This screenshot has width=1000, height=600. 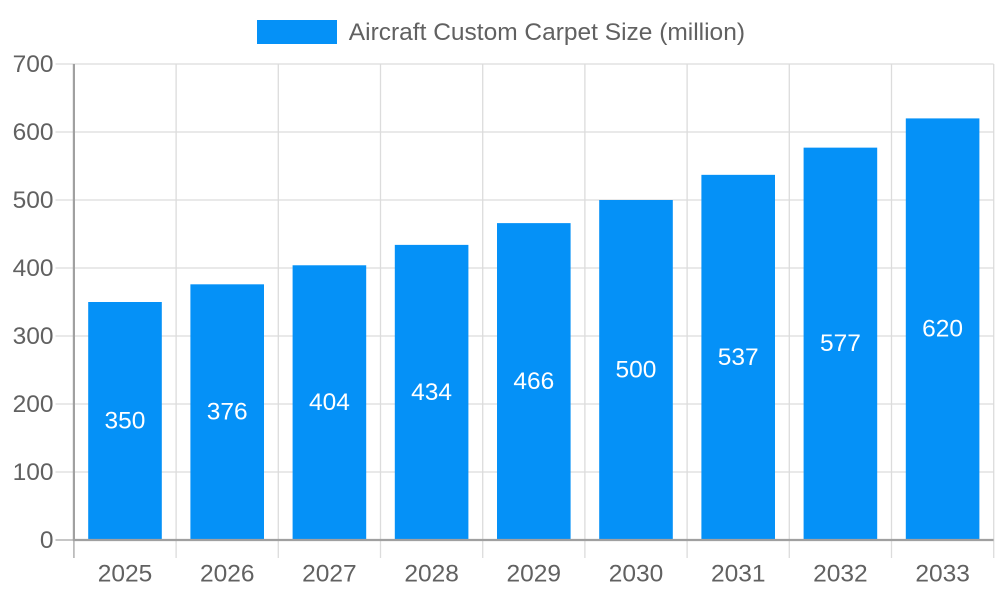 What do you see at coordinates (125, 574) in the screenshot?
I see `svg-text: 2025` at bounding box center [125, 574].